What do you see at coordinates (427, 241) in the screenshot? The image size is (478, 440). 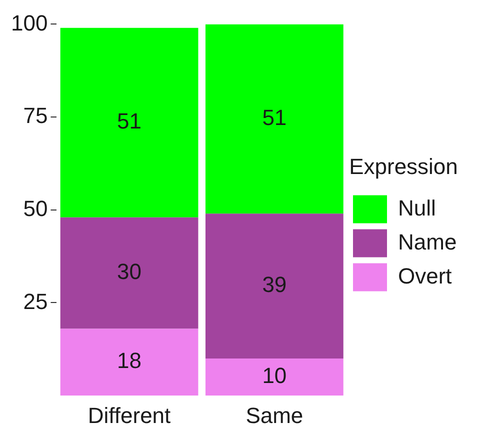 I see `legend-label: Name` at bounding box center [427, 241].